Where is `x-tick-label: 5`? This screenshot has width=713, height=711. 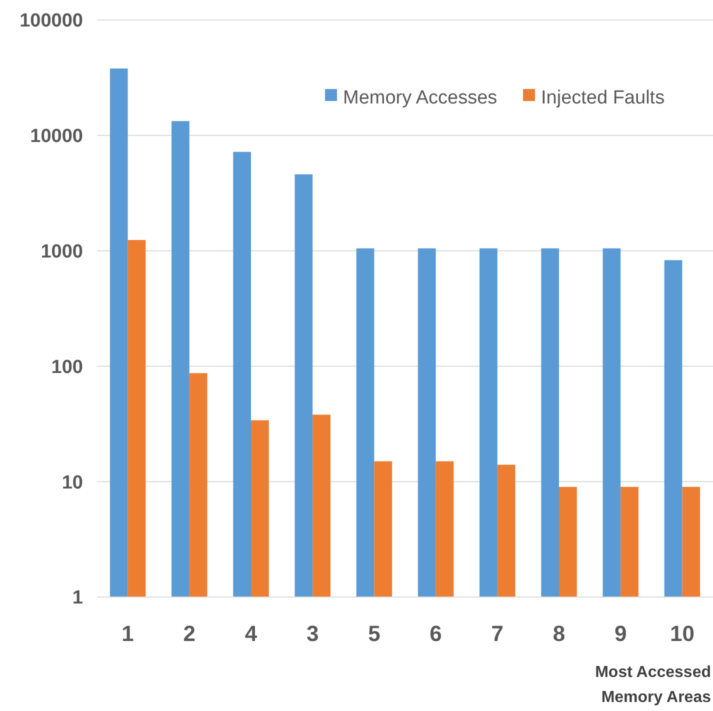 x-tick-label: 5 is located at coordinates (374, 633).